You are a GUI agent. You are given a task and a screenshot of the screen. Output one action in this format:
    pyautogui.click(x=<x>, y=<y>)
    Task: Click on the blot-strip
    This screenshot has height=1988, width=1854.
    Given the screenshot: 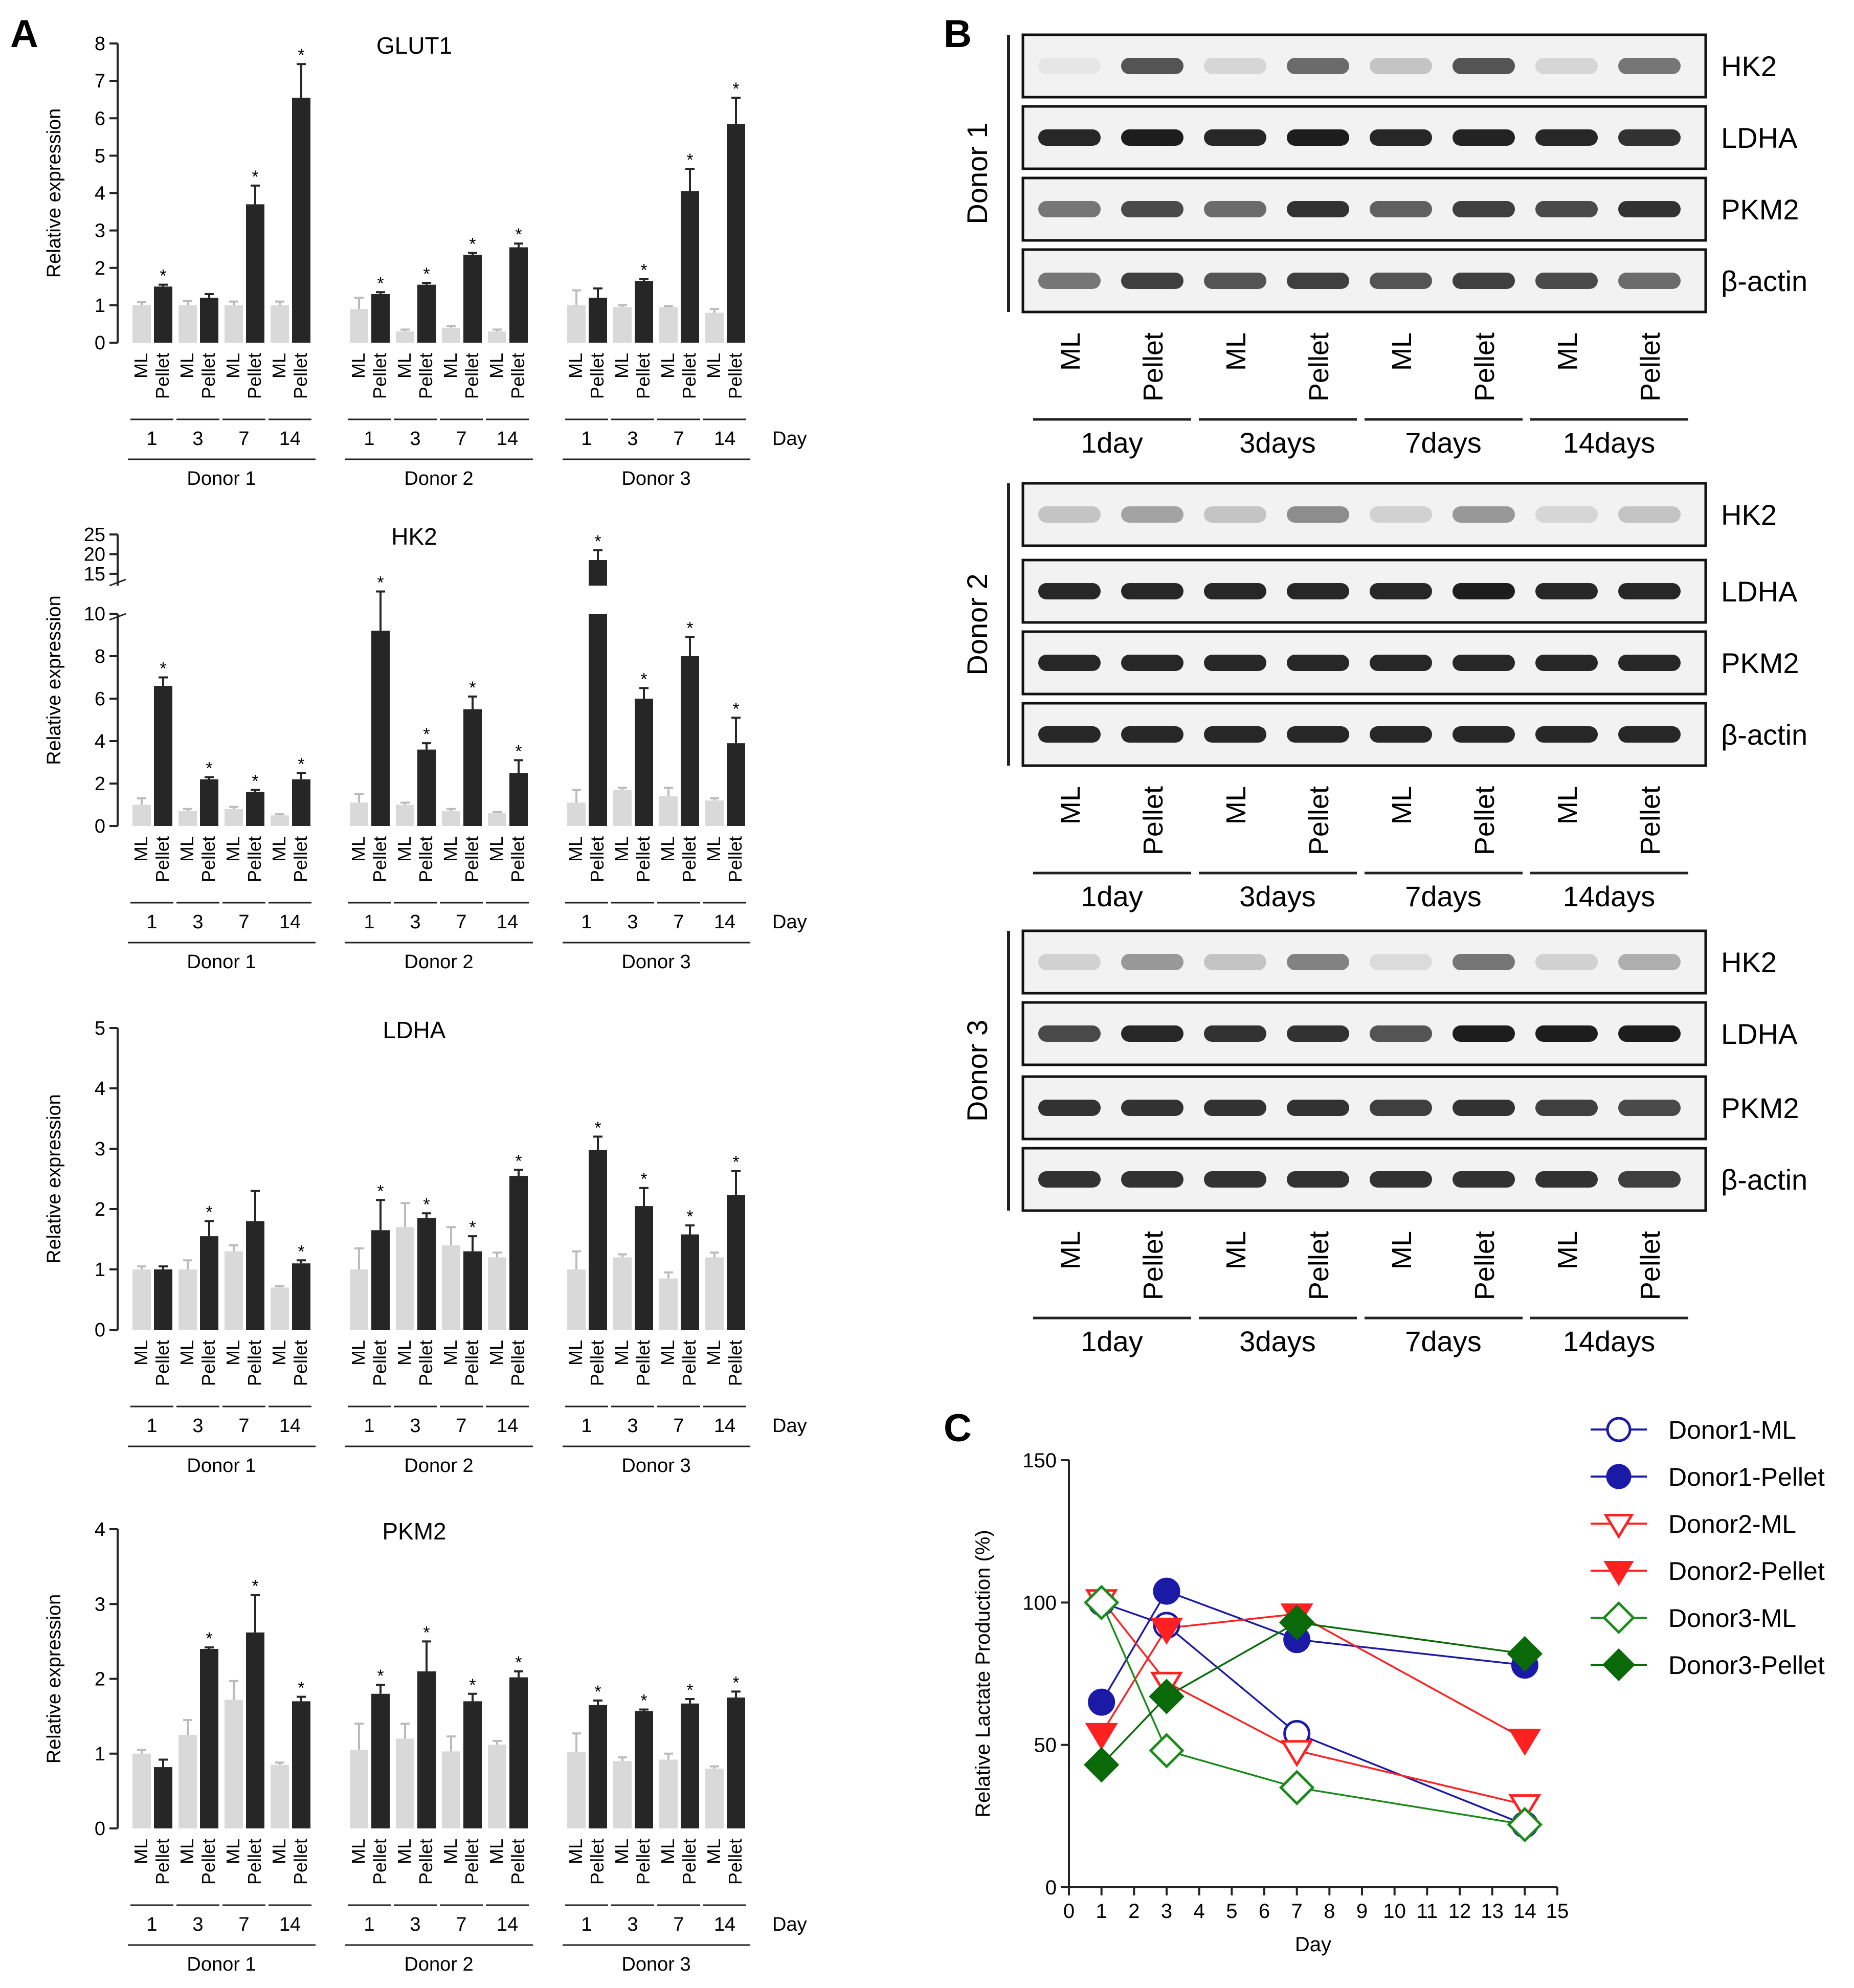 What is the action you would take?
    pyautogui.click(x=1364, y=962)
    